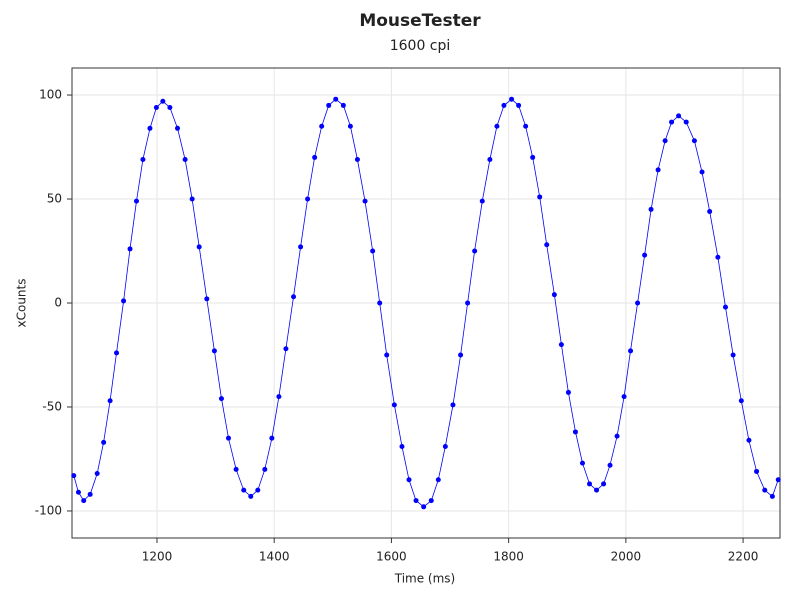 The width and height of the screenshot is (800, 600). I want to click on x-tick-label: 2000, so click(626, 557).